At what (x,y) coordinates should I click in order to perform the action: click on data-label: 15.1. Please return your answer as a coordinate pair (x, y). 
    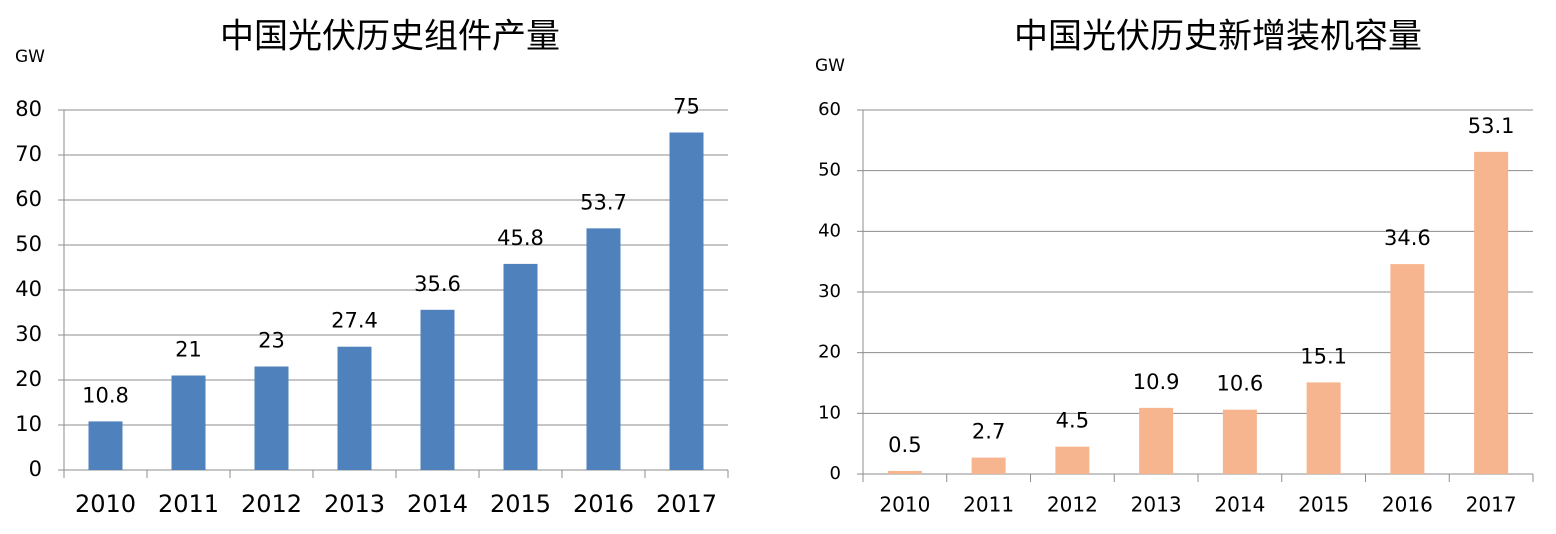
    Looking at the image, I should click on (1323, 356).